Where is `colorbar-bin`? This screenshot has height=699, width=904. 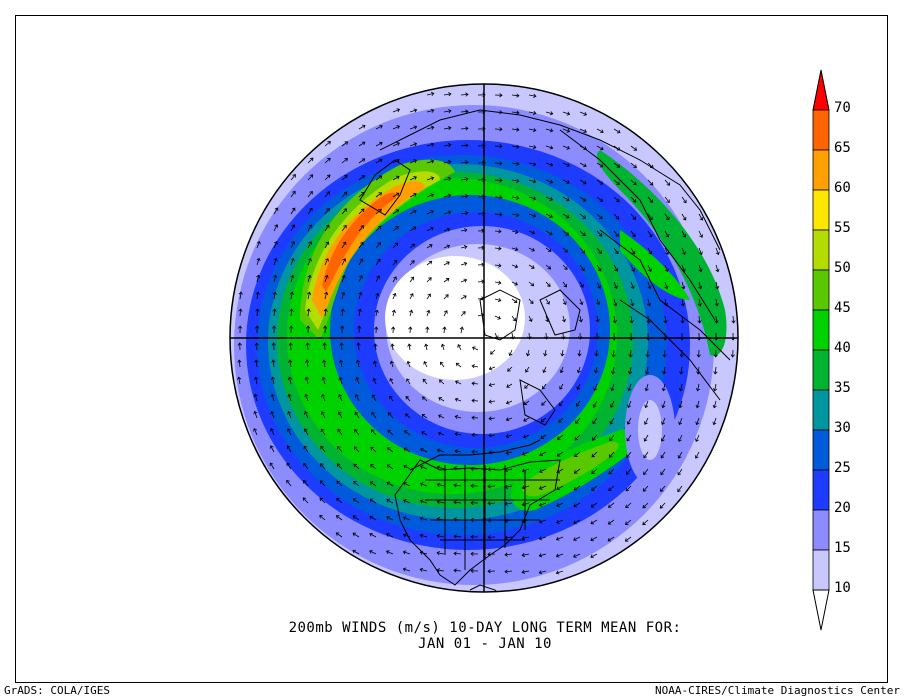
colorbar-bin is located at coordinates (821, 170).